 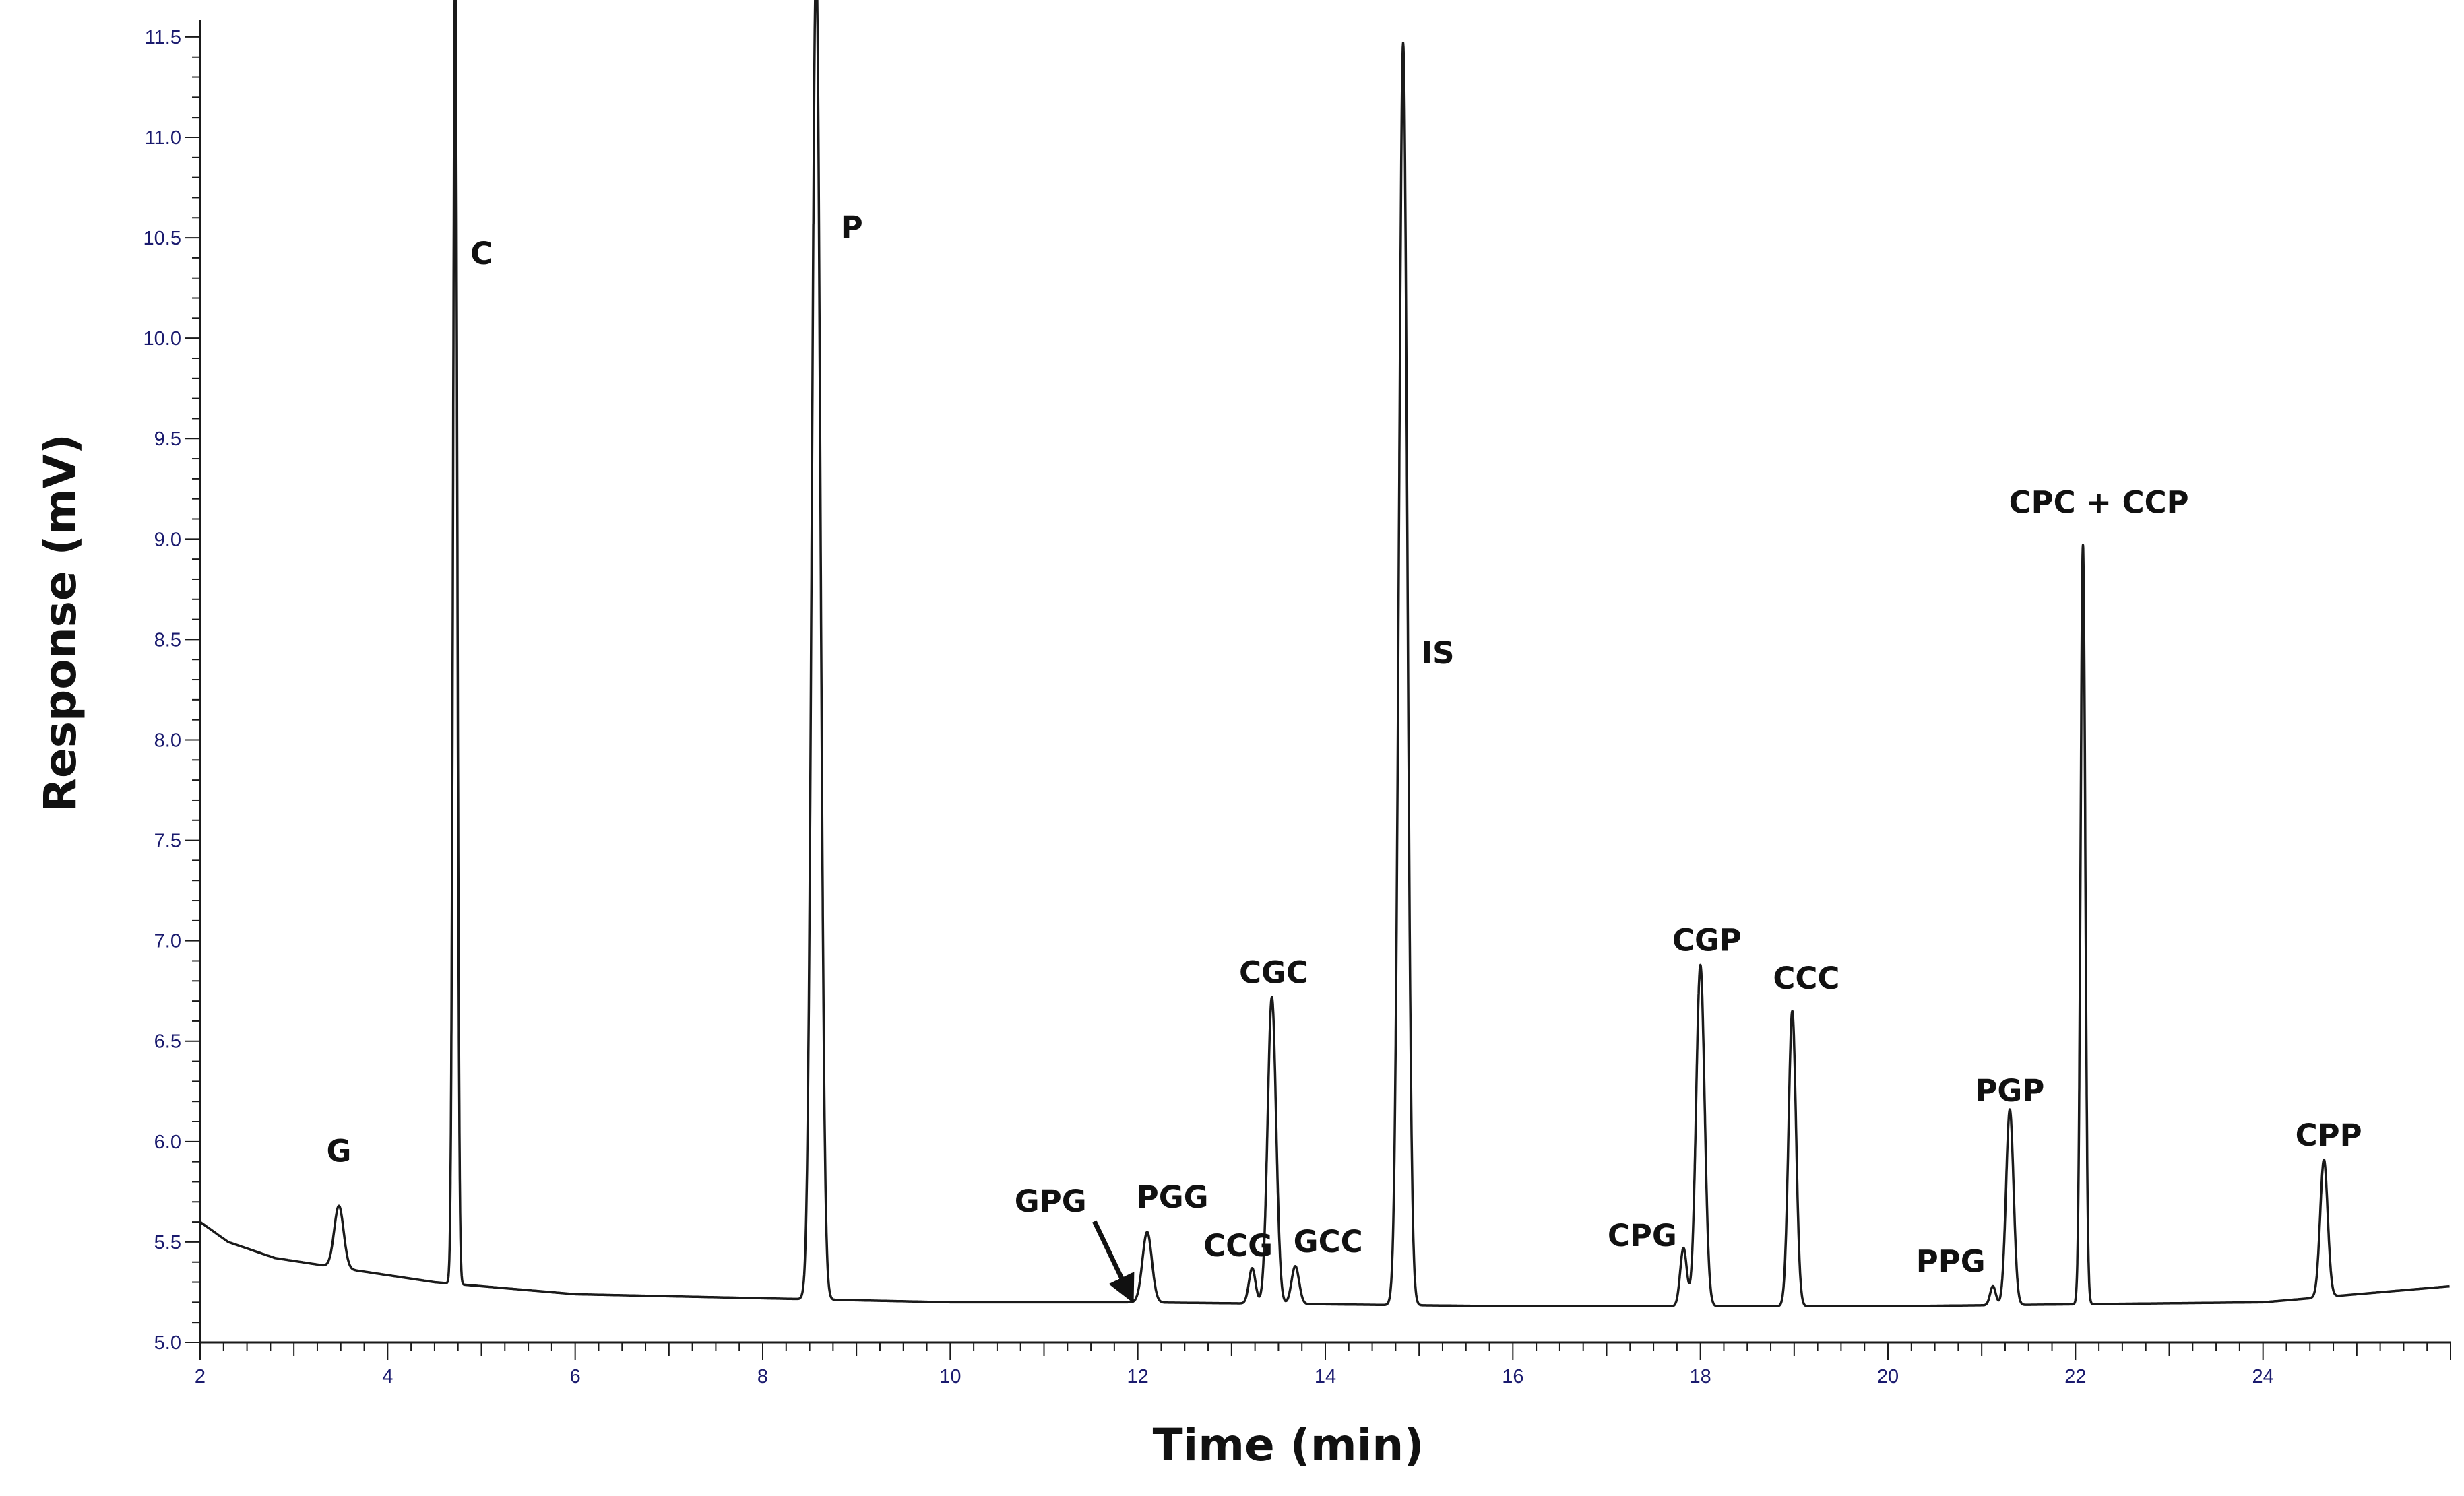 What do you see at coordinates (1513, 1377) in the screenshot?
I see `x-tick-label: 16` at bounding box center [1513, 1377].